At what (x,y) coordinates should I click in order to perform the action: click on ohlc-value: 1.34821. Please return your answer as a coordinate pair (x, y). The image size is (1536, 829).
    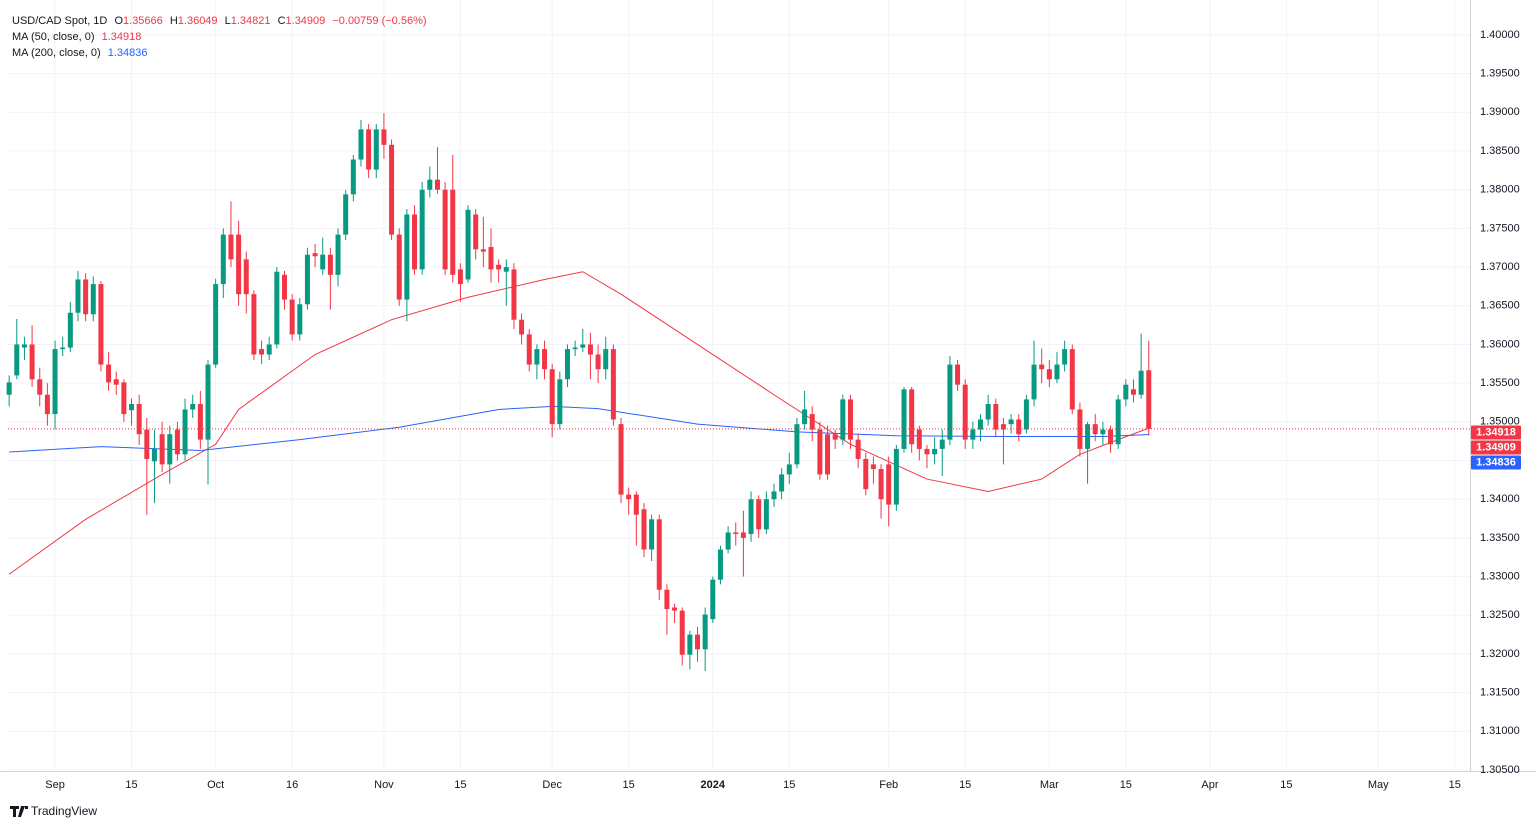
    Looking at the image, I should click on (251, 21).